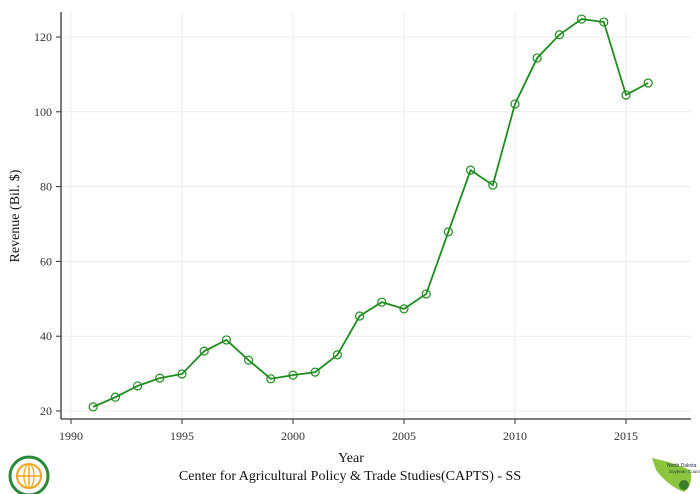 This screenshot has width=700, height=494. What do you see at coordinates (684, 471) in the screenshot?
I see `svg-text: Soybean Council` at bounding box center [684, 471].